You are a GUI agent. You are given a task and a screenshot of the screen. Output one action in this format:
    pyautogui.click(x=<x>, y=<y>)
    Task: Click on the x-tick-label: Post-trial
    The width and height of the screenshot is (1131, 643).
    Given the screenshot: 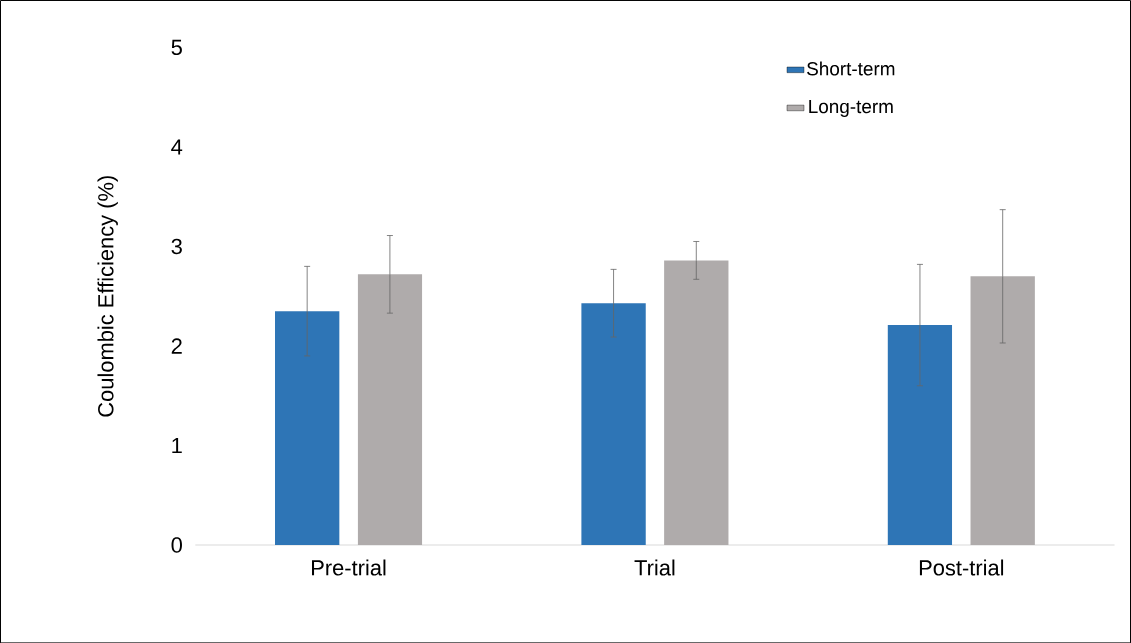 What is the action you would take?
    pyautogui.click(x=961, y=567)
    